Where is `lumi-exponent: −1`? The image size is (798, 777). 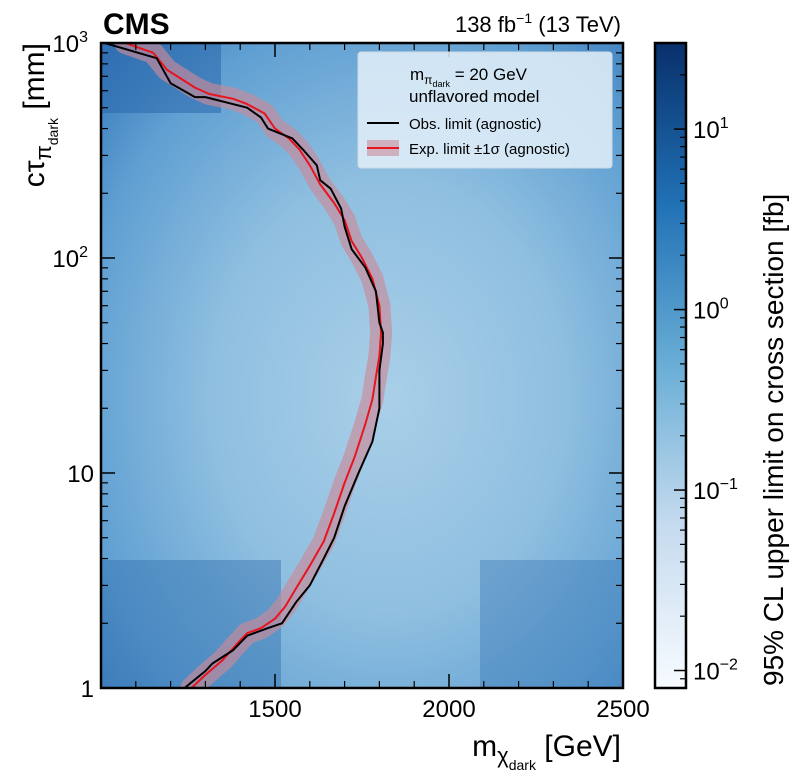 lumi-exponent: −1 is located at coordinates (524, 18).